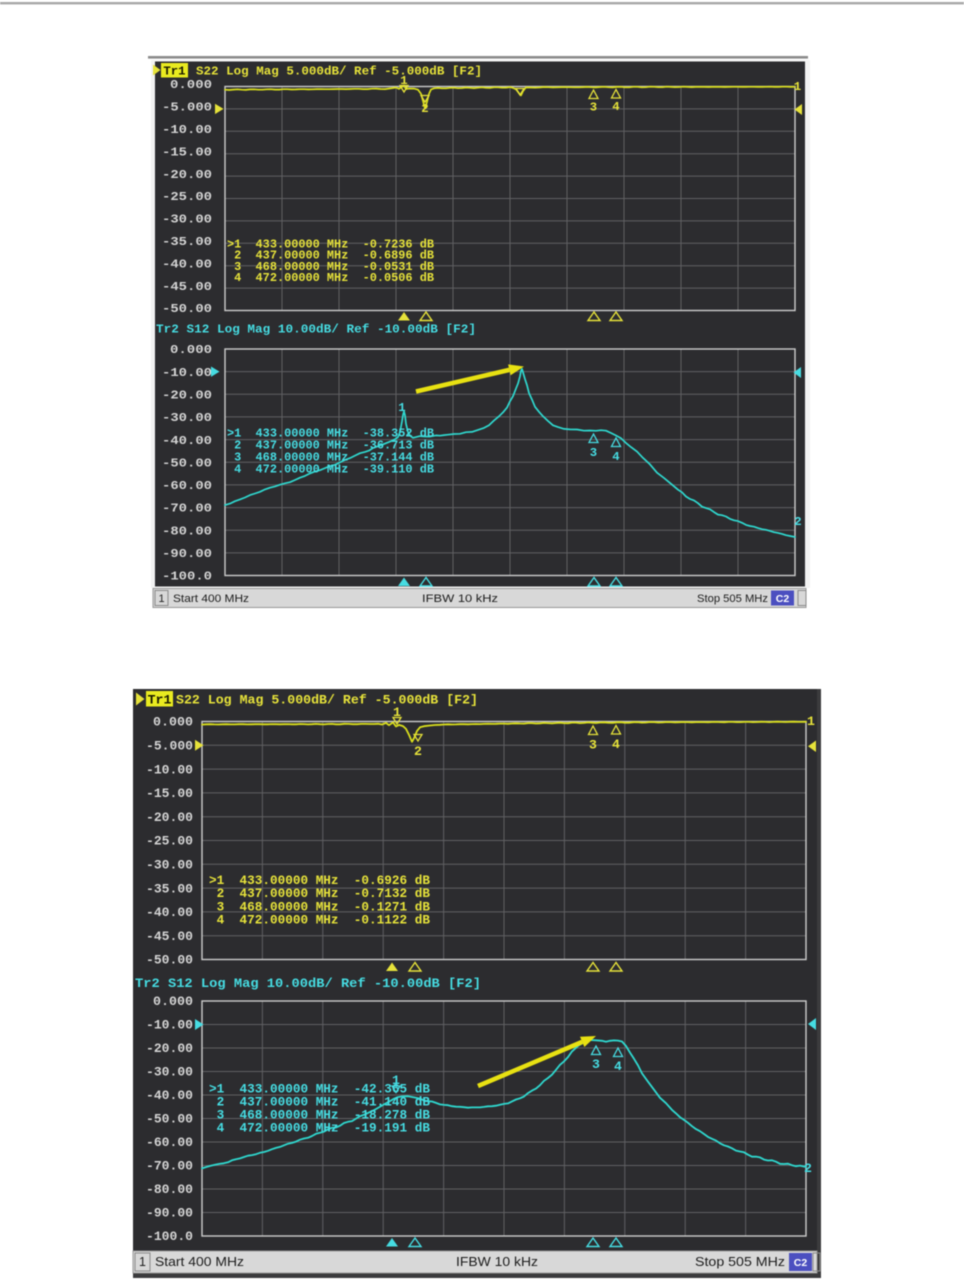 The width and height of the screenshot is (964, 1281). I want to click on svg-text: >1 433.00000 MHz -42.365 dB, so click(319, 1089).